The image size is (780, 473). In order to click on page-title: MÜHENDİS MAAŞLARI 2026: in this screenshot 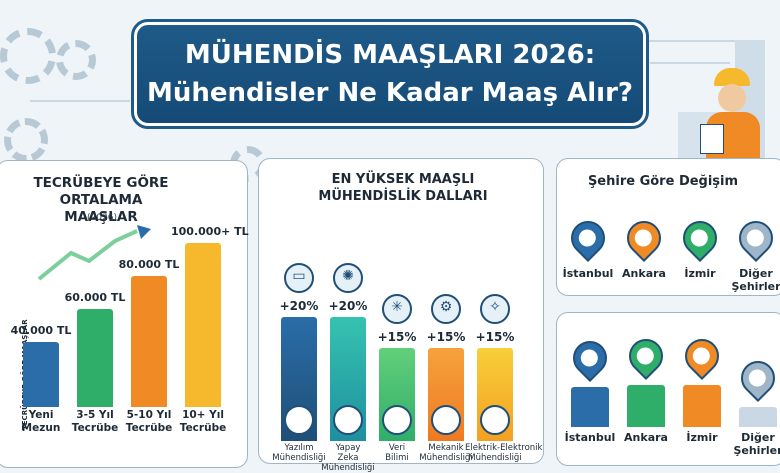, I will do `click(390, 55)`.